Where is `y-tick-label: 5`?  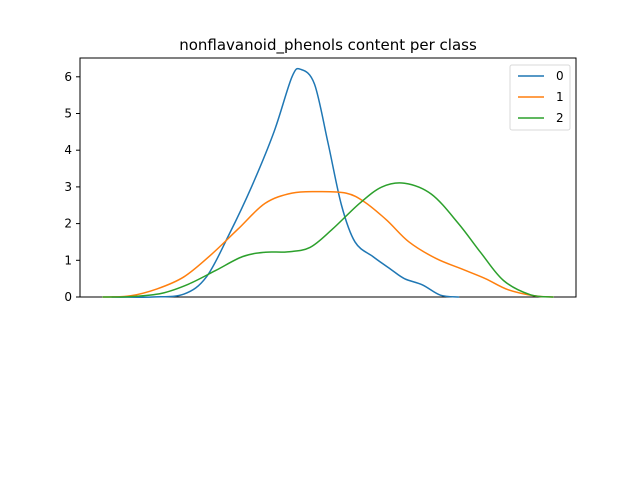
y-tick-label: 5 is located at coordinates (68, 114).